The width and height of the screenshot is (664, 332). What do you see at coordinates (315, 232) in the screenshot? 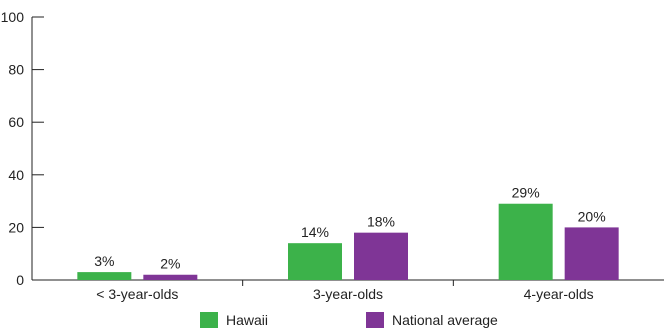
I see `bar-value-label: 14%` at bounding box center [315, 232].